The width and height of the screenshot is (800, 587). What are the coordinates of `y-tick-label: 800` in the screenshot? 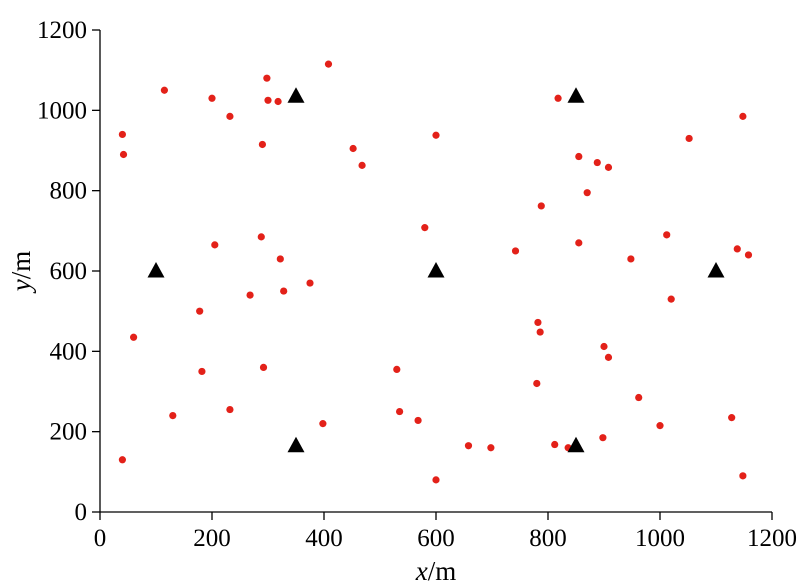 It's located at (69, 191).